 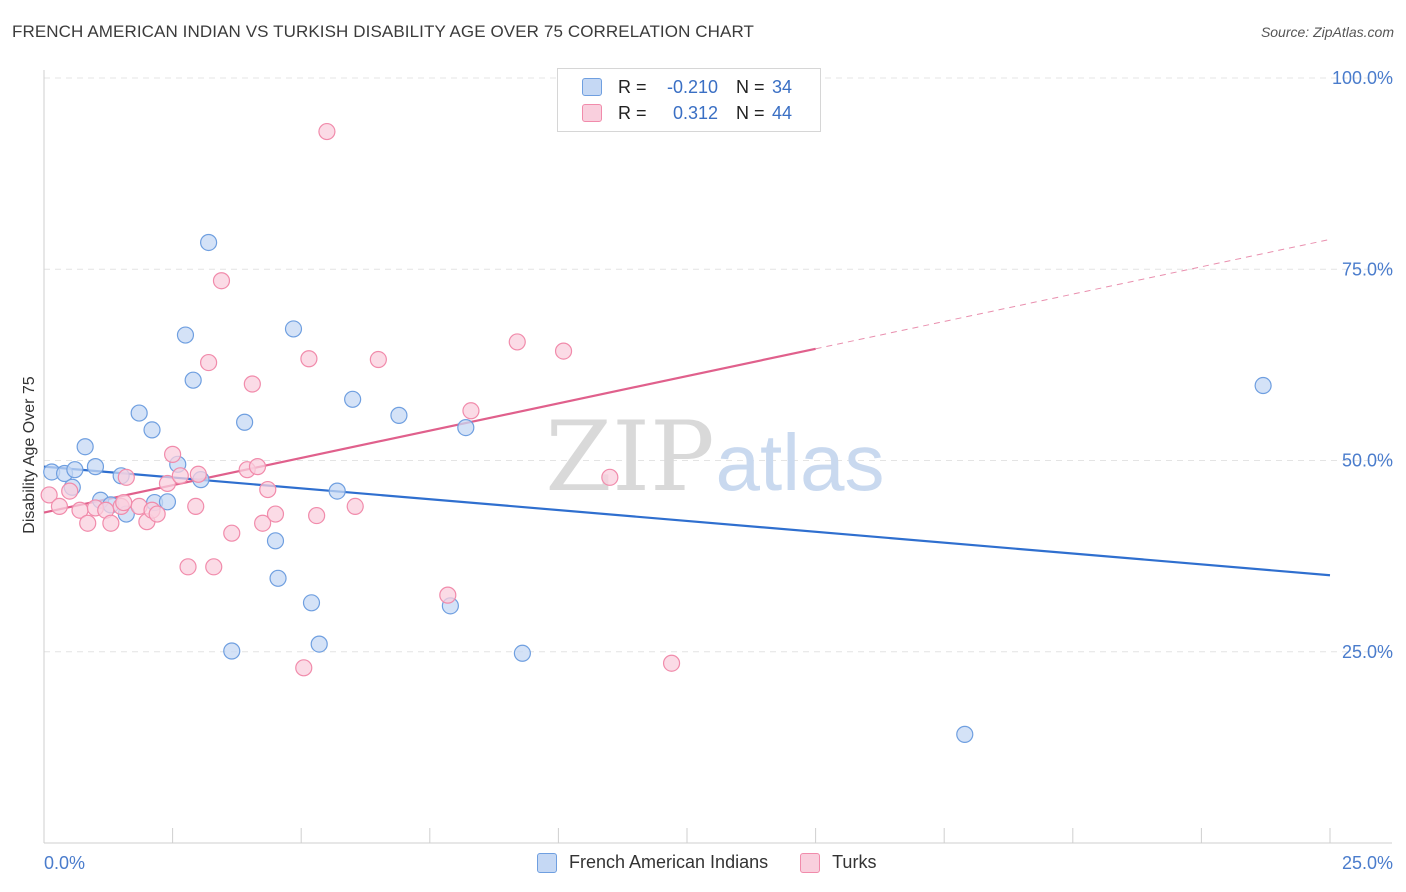 I want to click on y-tick-label: 75.0%, so click(x=1367, y=269).